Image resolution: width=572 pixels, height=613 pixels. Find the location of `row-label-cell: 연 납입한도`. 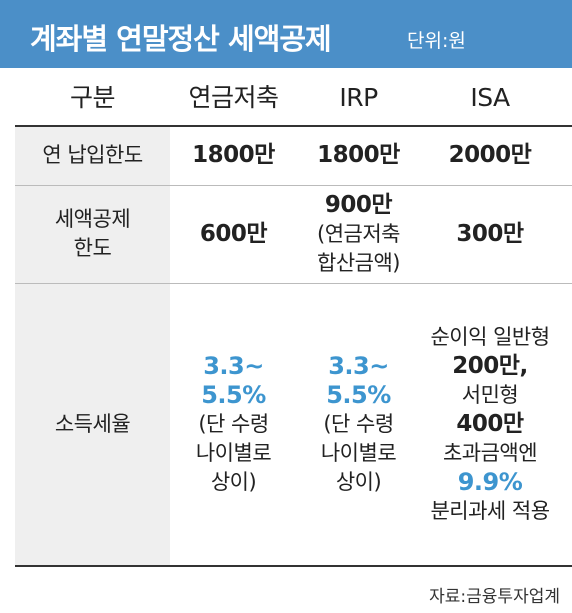

row-label-cell: 연 납입한도 is located at coordinates (92, 155).